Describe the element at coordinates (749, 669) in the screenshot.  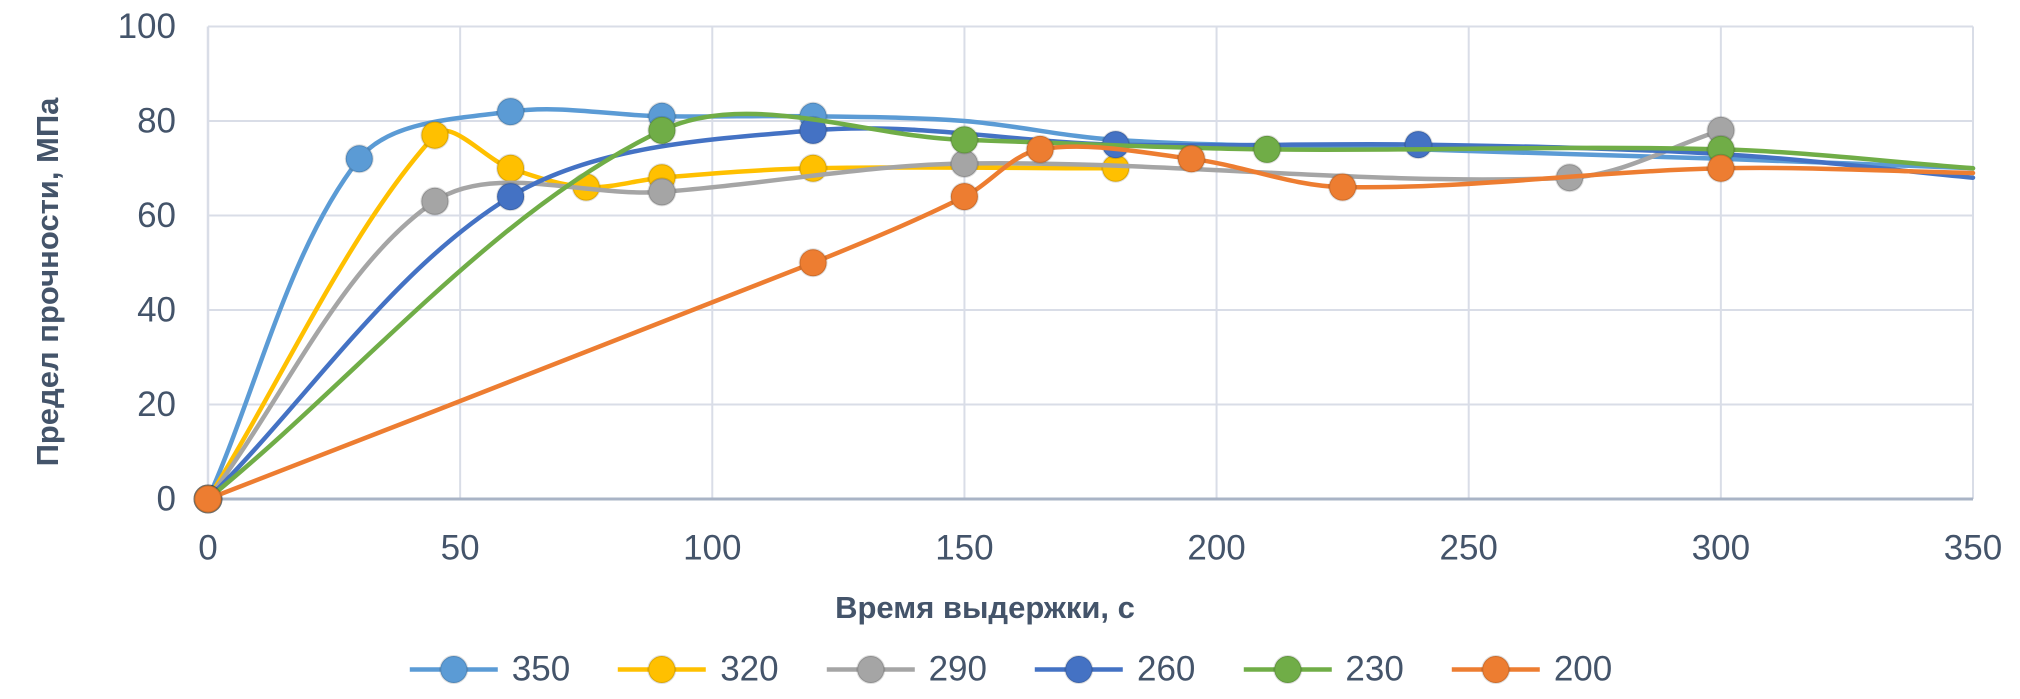
I see `legend-label-320: 320` at that location.